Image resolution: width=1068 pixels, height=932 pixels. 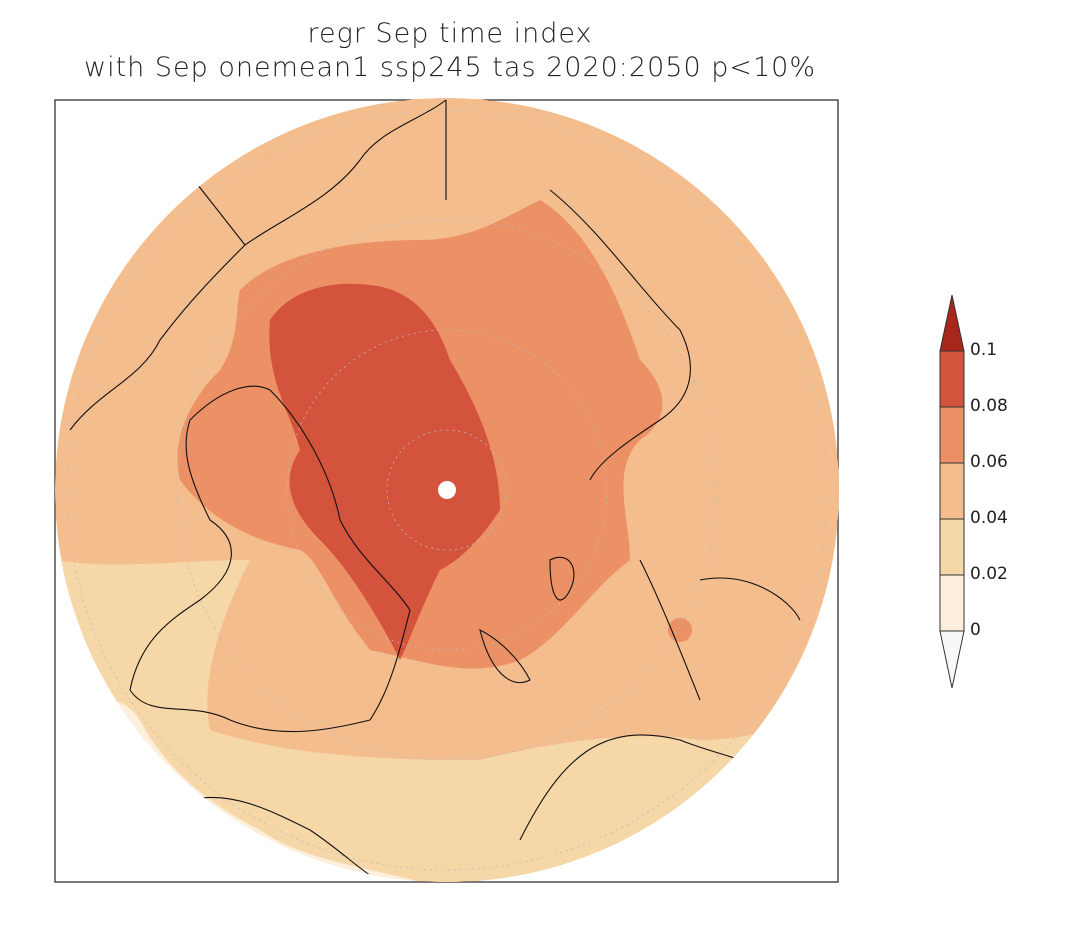 I want to click on colorbar-bin-0.08-0.1, so click(x=952, y=379).